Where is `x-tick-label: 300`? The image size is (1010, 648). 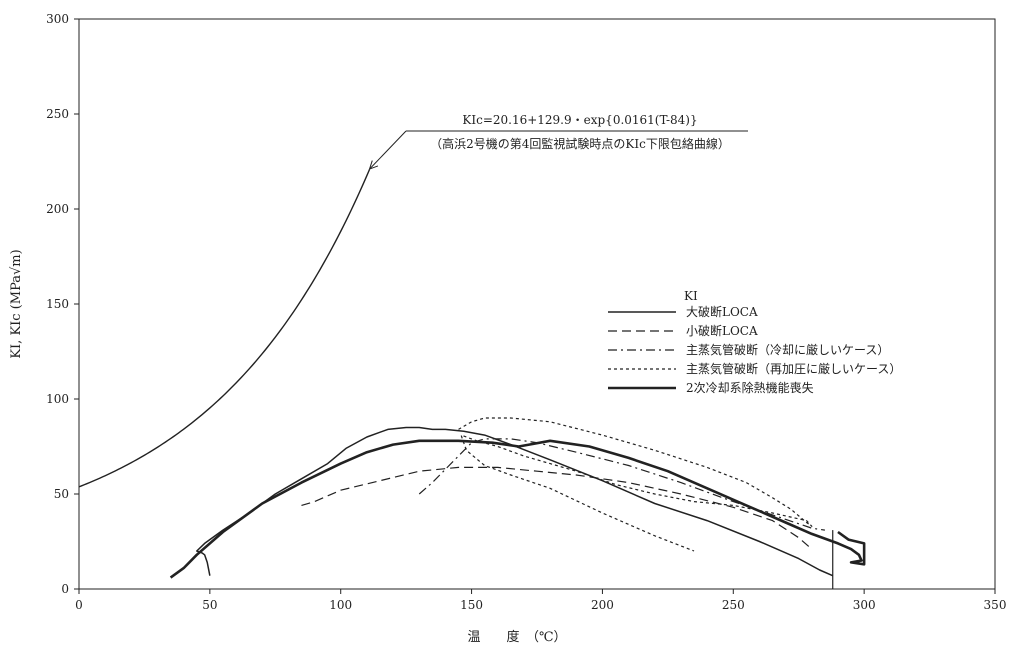 x-tick-label: 300 is located at coordinates (864, 605).